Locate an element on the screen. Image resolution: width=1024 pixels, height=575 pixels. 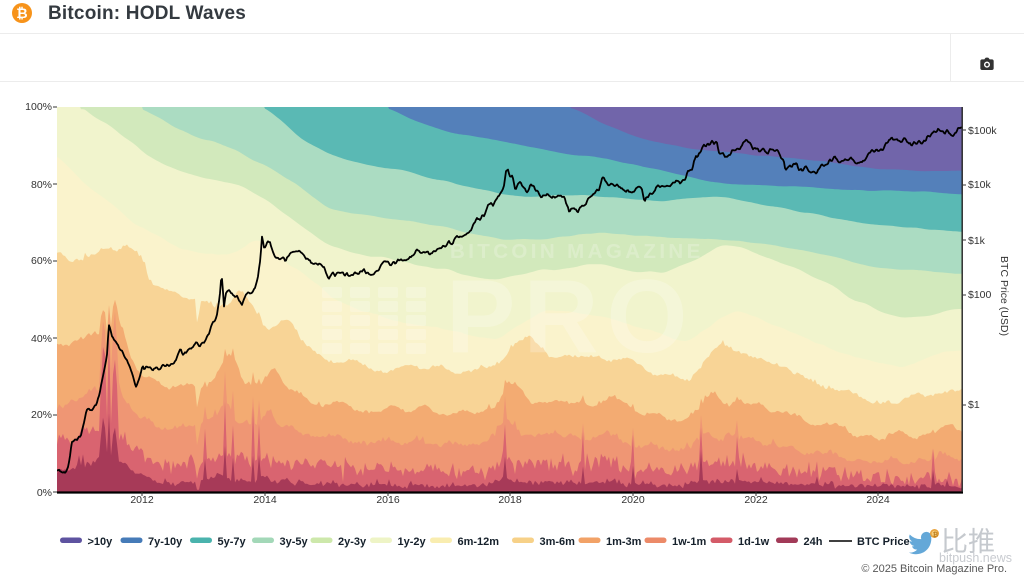
svg-text: 2022 is located at coordinates (756, 500).